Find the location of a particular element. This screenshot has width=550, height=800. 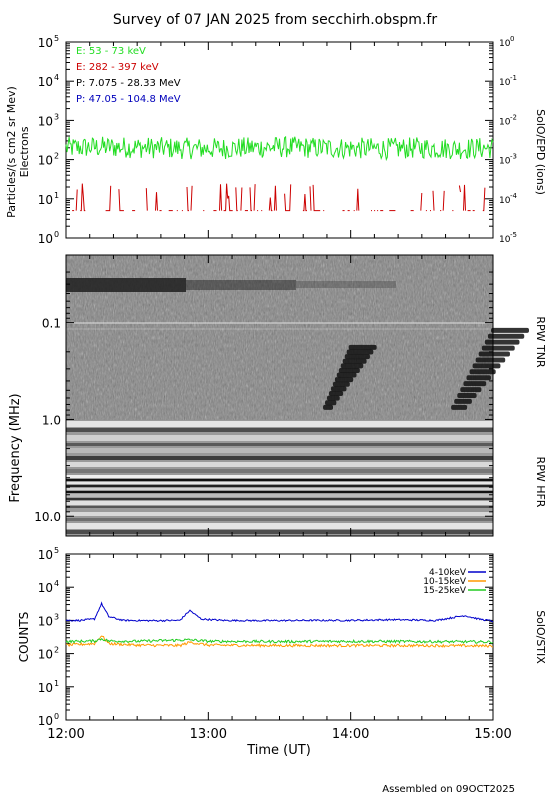

y-tick-label: 10 -4 is located at coordinates (508, 199).